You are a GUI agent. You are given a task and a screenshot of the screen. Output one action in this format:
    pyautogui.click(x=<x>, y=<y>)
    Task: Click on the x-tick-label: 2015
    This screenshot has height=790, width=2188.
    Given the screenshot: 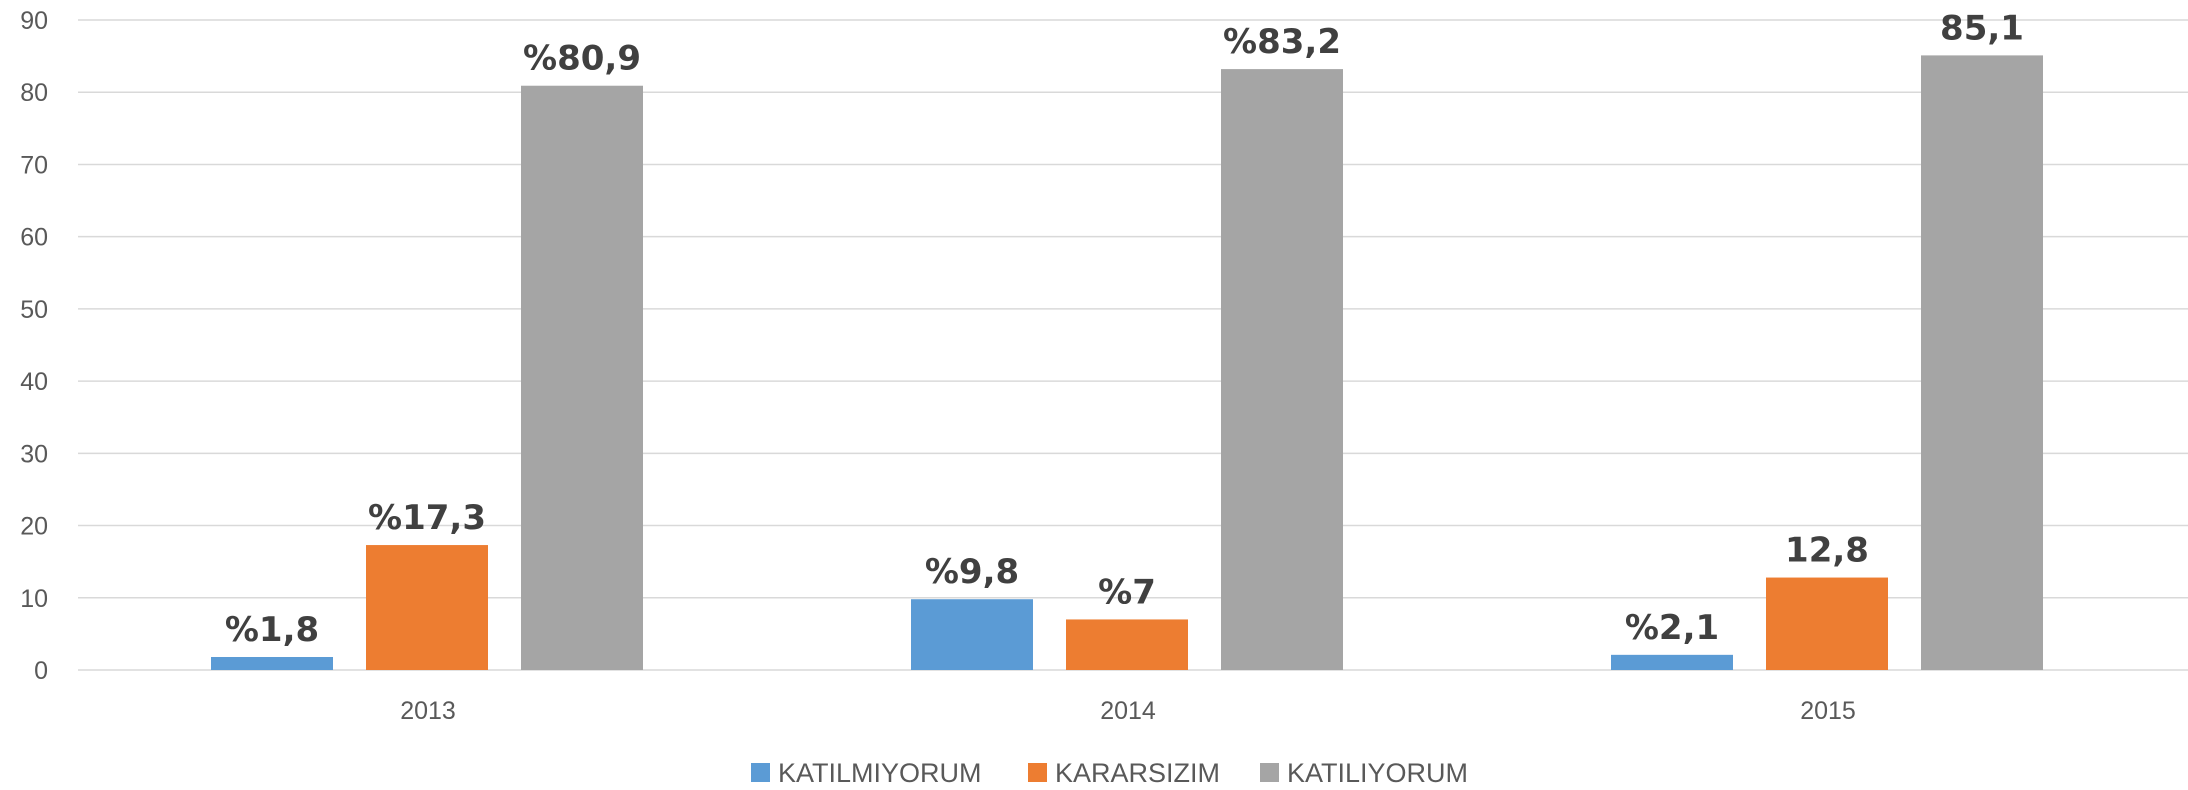 What is the action you would take?
    pyautogui.click(x=1828, y=711)
    